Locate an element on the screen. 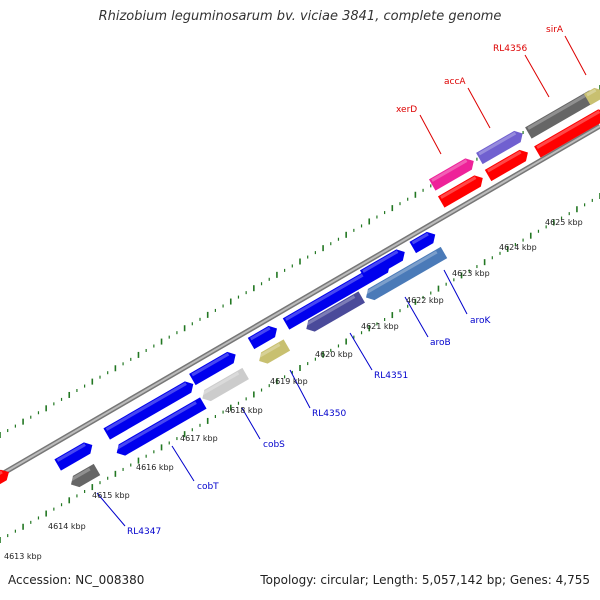 Image resolution: width=600 pixels, height=600 pixels. ruler-tick-label: 4625 kbp is located at coordinates (564, 222).